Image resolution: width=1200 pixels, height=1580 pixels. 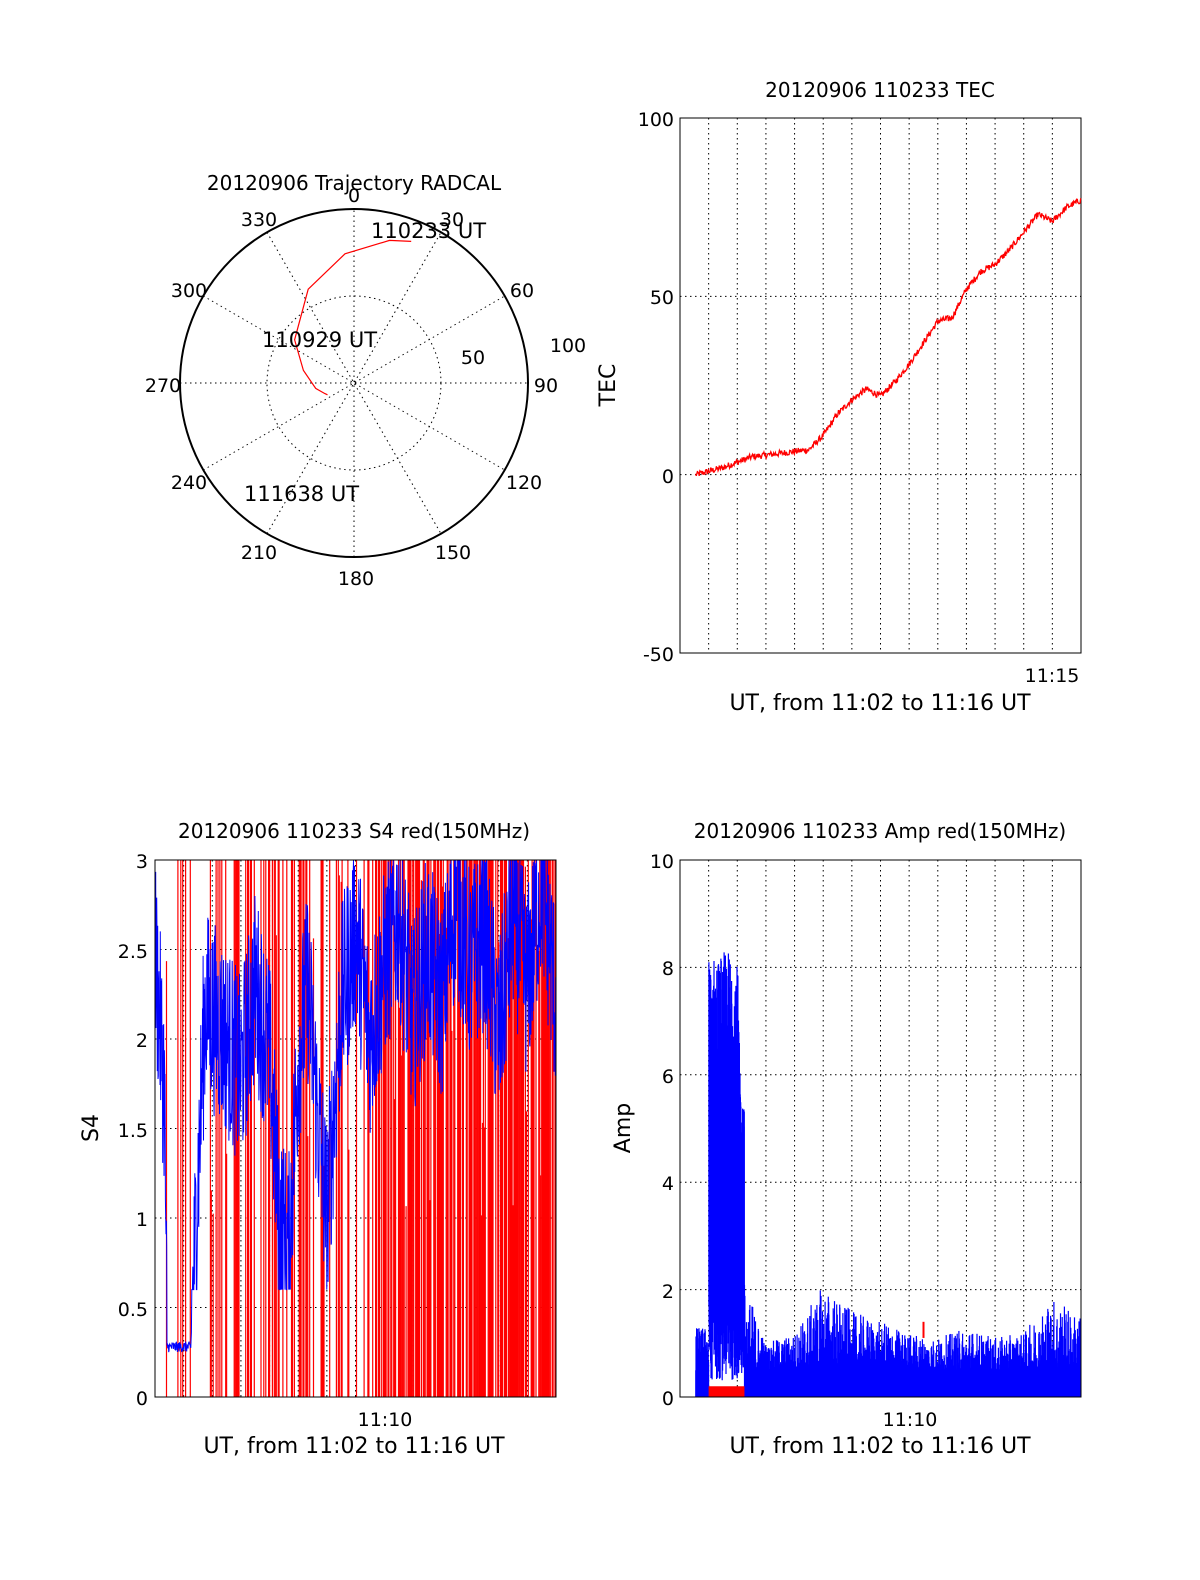 What do you see at coordinates (133, 1310) in the screenshot?
I see `s4-ytick-0-5: 0.5` at bounding box center [133, 1310].